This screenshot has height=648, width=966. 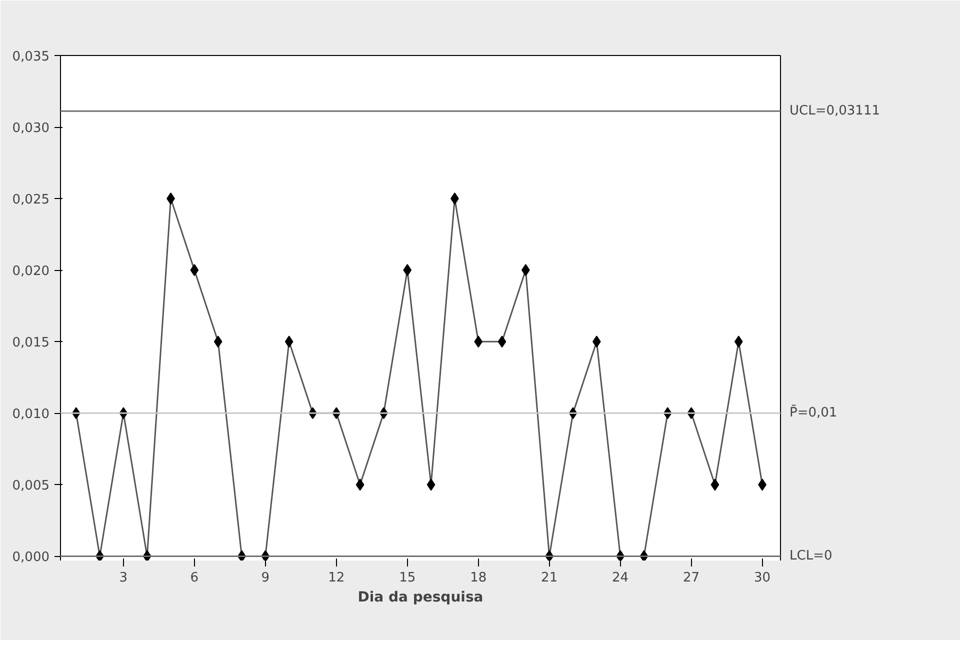 I want to click on x-tick-label: 3, so click(x=123, y=578).